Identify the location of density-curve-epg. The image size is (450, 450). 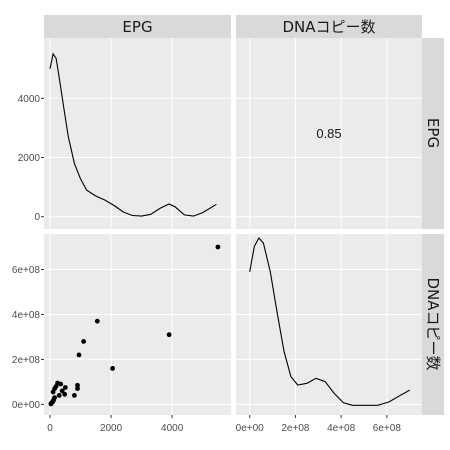
(133, 134).